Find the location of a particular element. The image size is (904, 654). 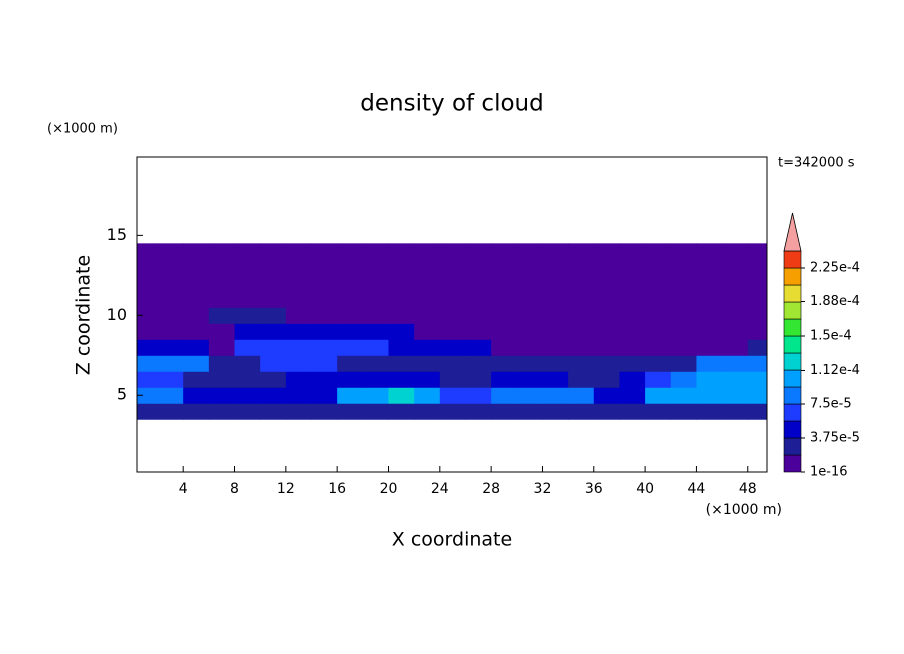

colorbar-tick-label: 1.5e-4 is located at coordinates (831, 336).